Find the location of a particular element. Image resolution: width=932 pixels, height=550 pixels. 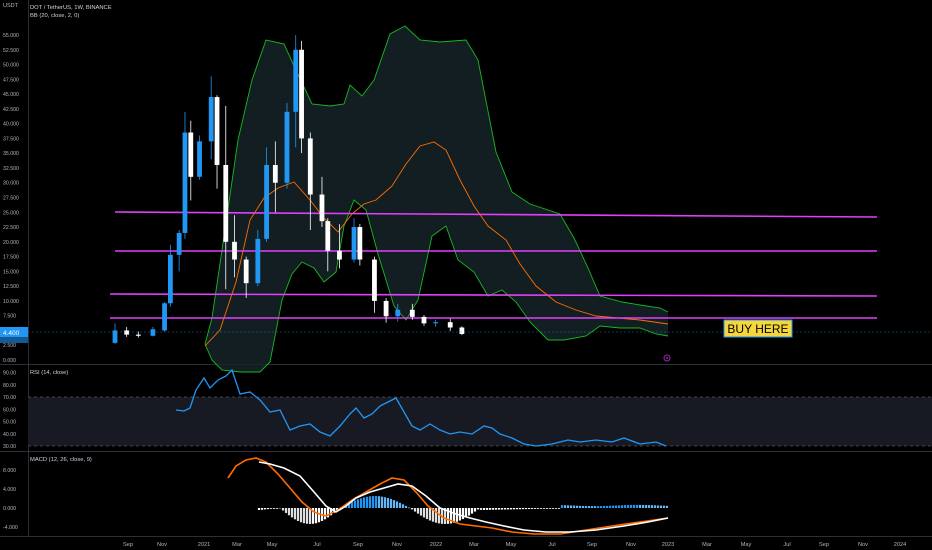

price-tick-label: 27.500 is located at coordinates (11, 199).